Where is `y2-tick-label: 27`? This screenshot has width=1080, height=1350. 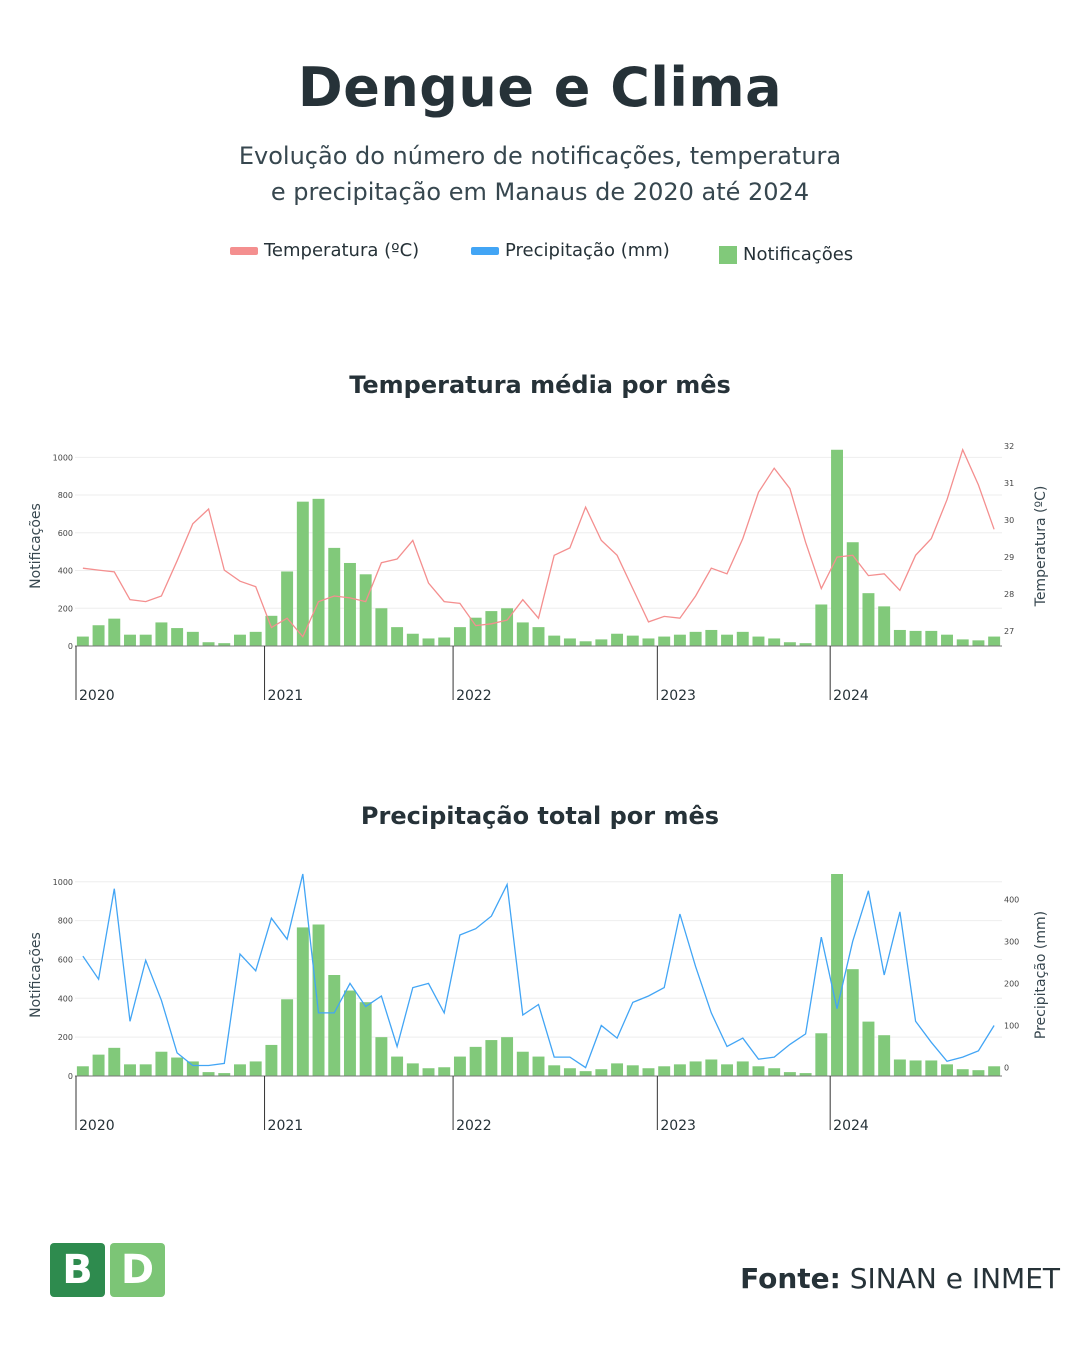
y2-tick-label: 27 is located at coordinates (1009, 631).